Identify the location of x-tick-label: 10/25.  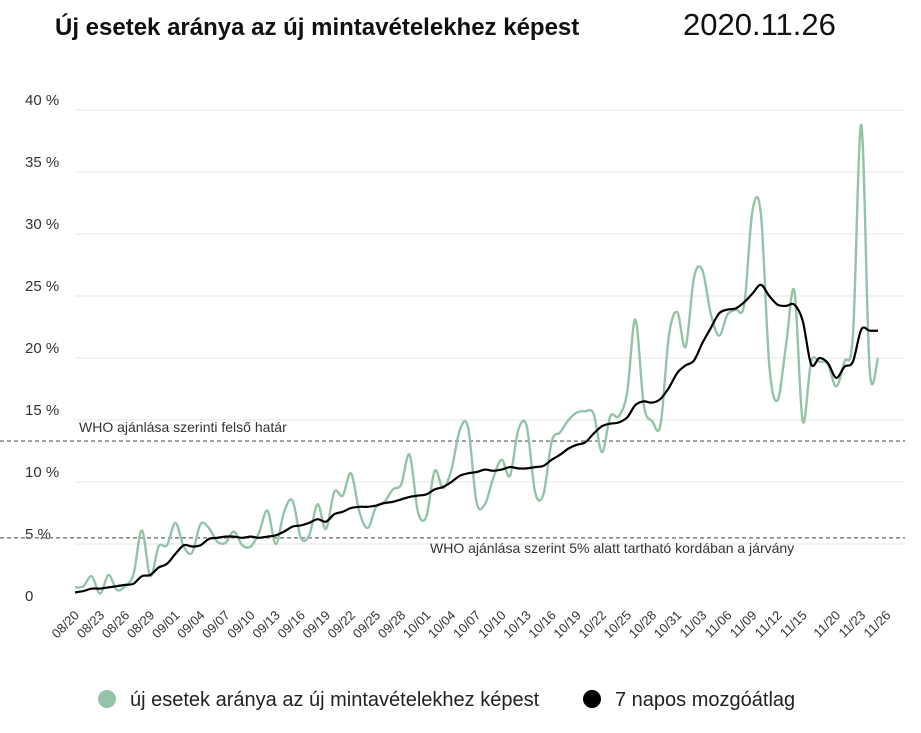
(618, 625).